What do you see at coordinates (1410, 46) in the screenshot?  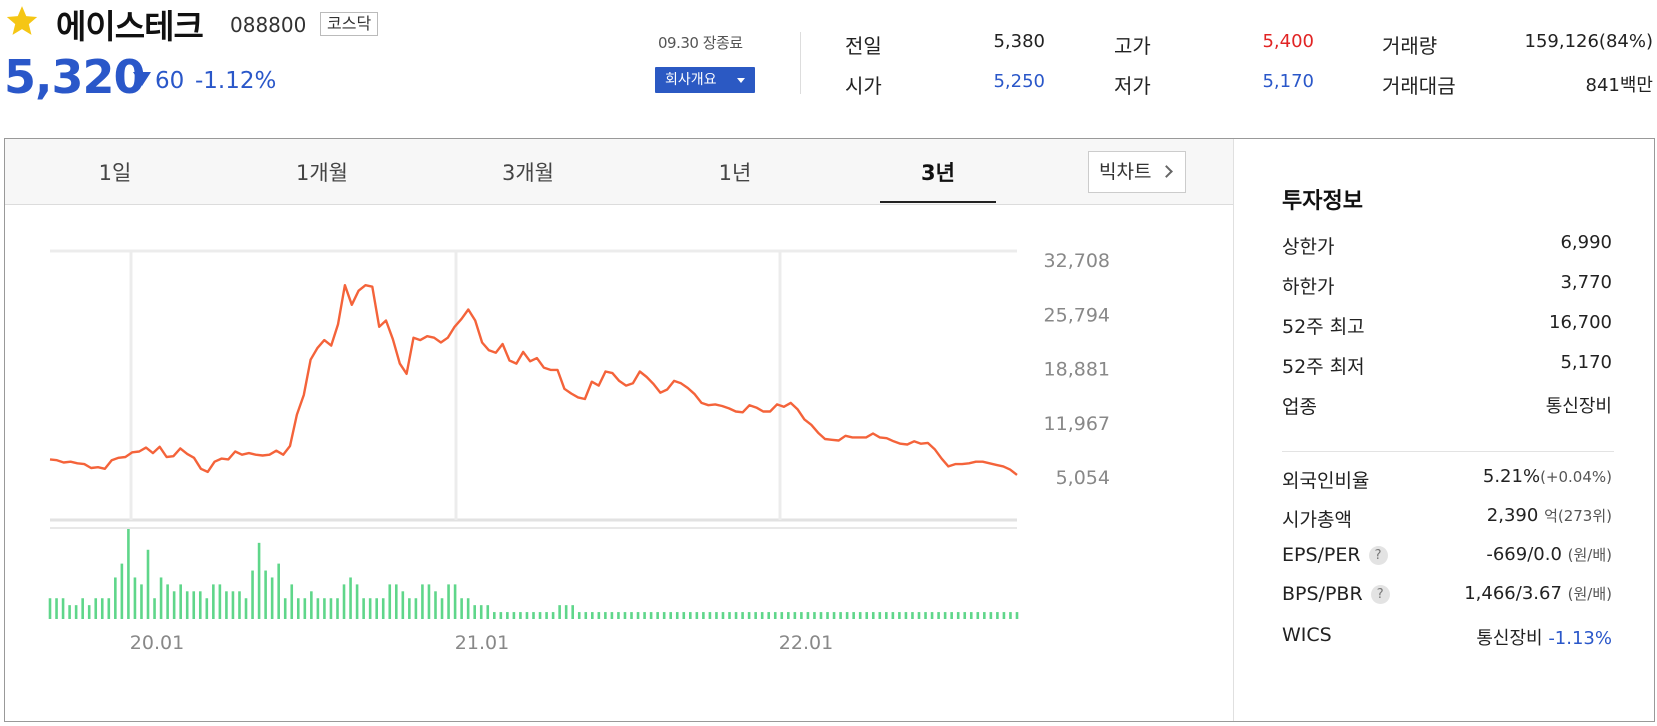 I see `volume-label: 거래량` at bounding box center [1410, 46].